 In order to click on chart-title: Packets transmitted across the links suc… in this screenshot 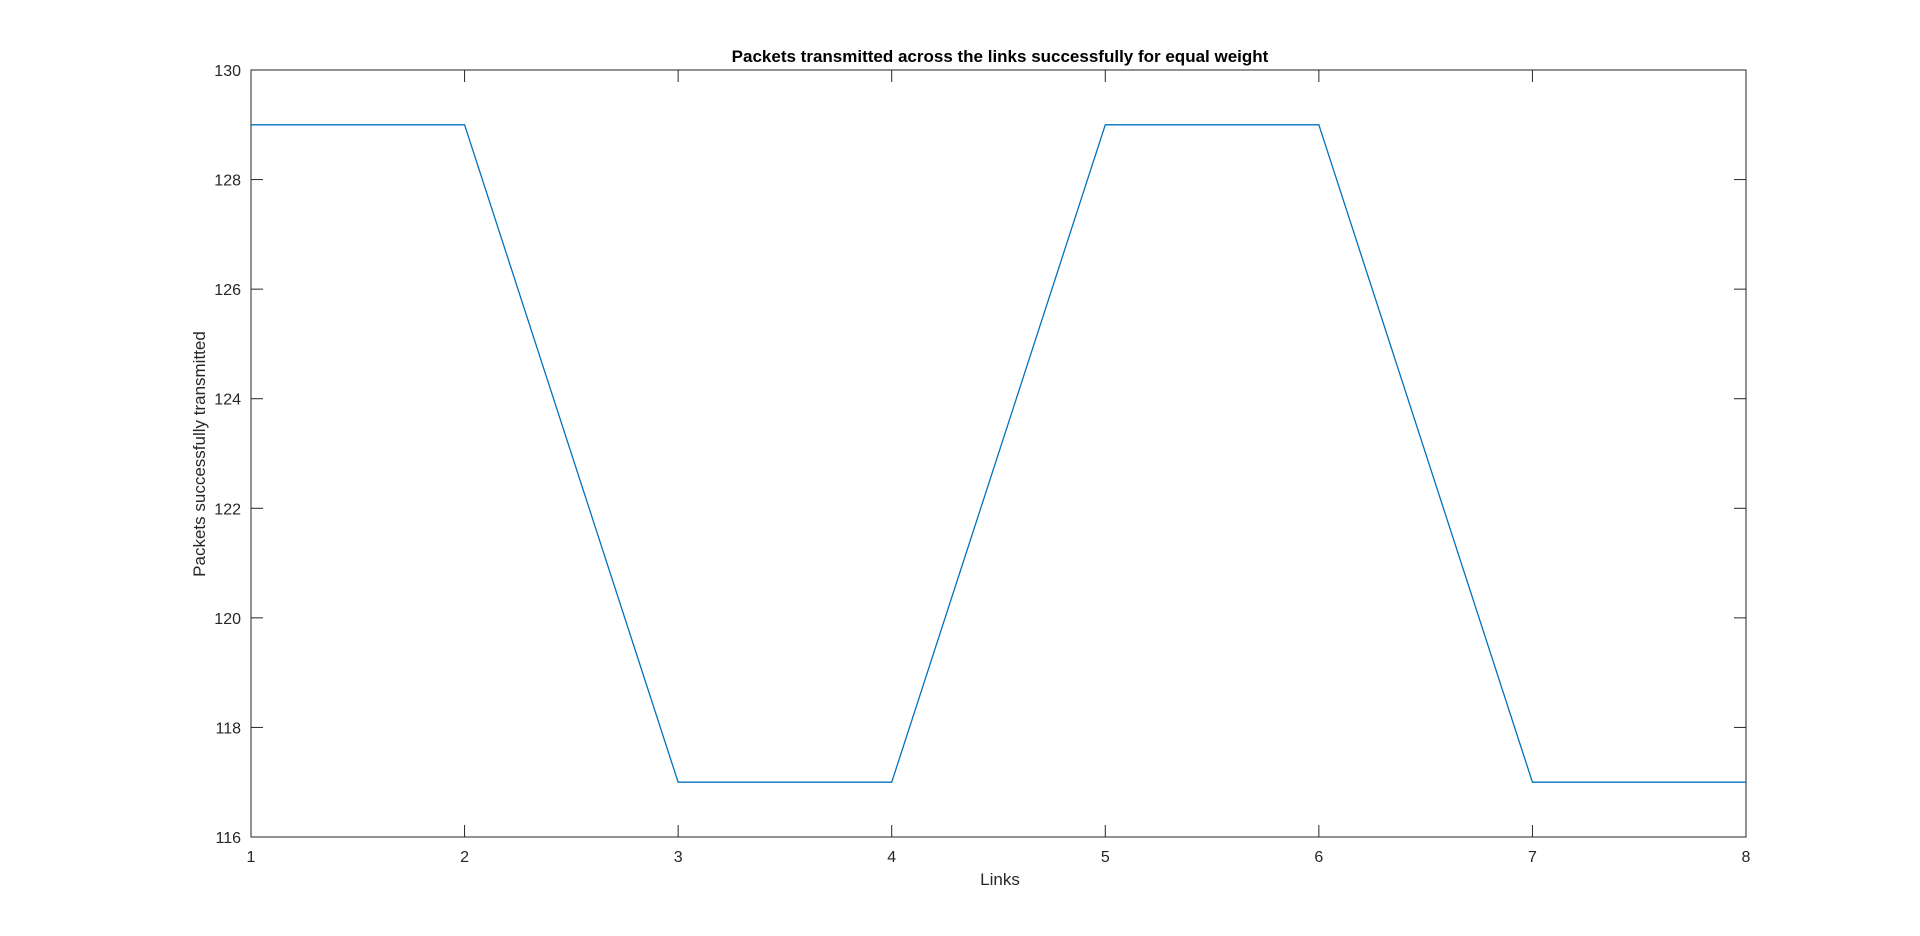, I will do `click(1000, 56)`.